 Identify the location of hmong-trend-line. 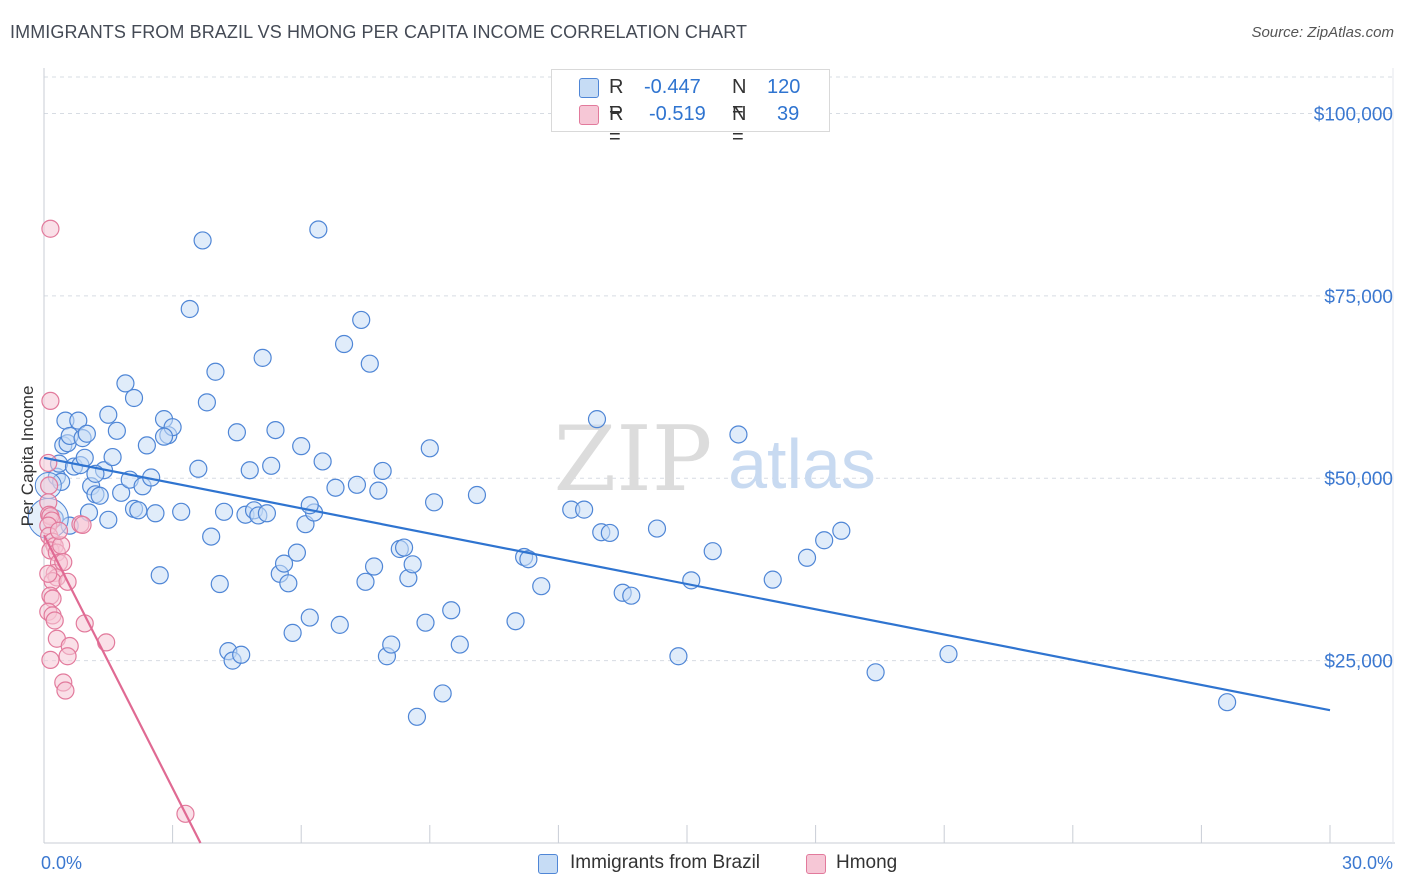
(122, 689).